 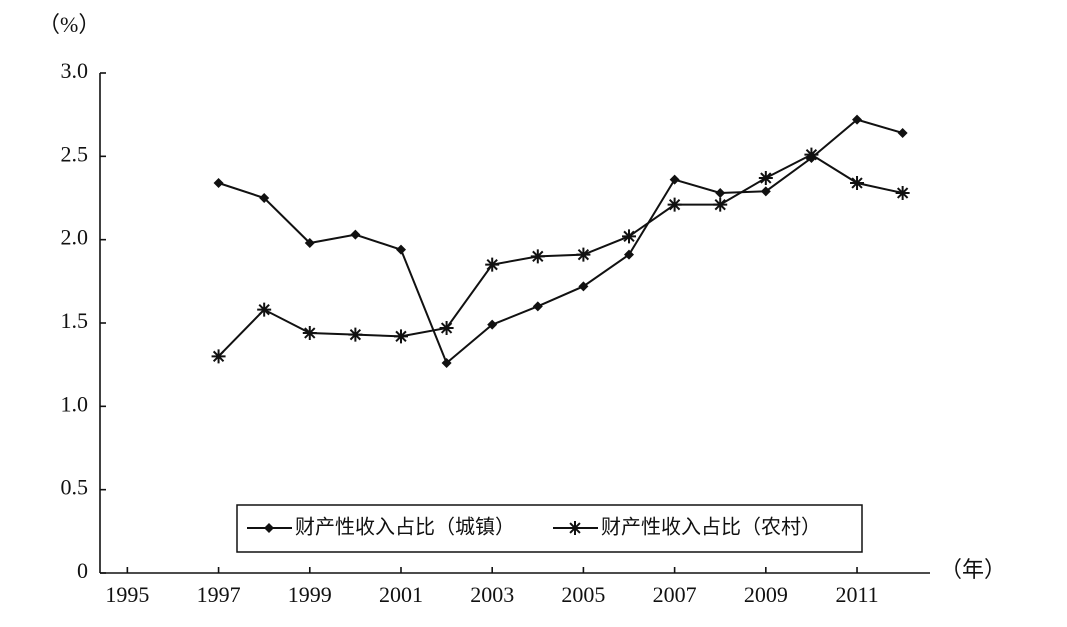 What do you see at coordinates (766, 594) in the screenshot?
I see `x-tick-label: 2009` at bounding box center [766, 594].